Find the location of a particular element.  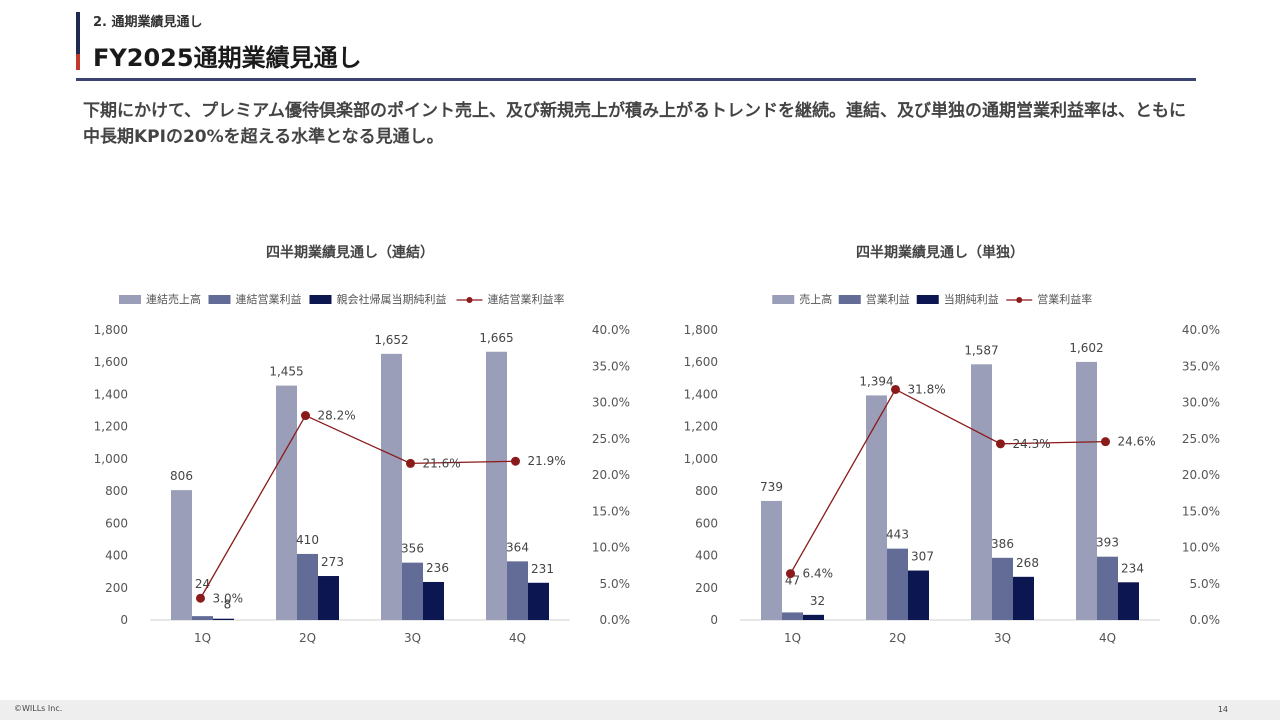

y-axis-tick-label: 1,800 is located at coordinates (111, 330).